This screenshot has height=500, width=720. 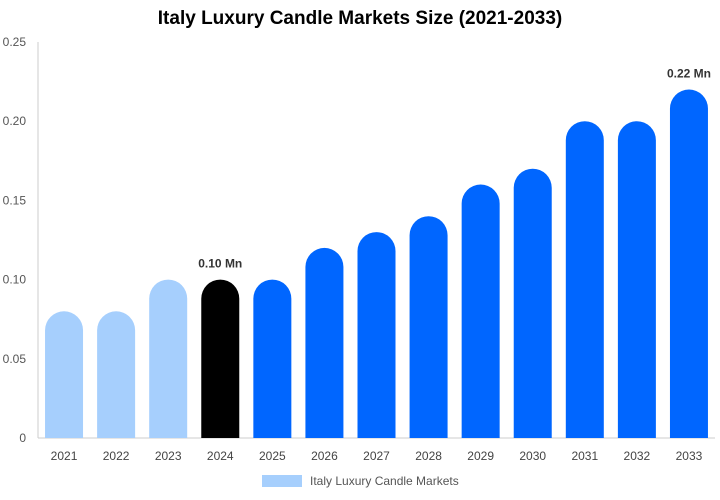 What do you see at coordinates (480, 311) in the screenshot?
I see `bar-2029` at bounding box center [480, 311].